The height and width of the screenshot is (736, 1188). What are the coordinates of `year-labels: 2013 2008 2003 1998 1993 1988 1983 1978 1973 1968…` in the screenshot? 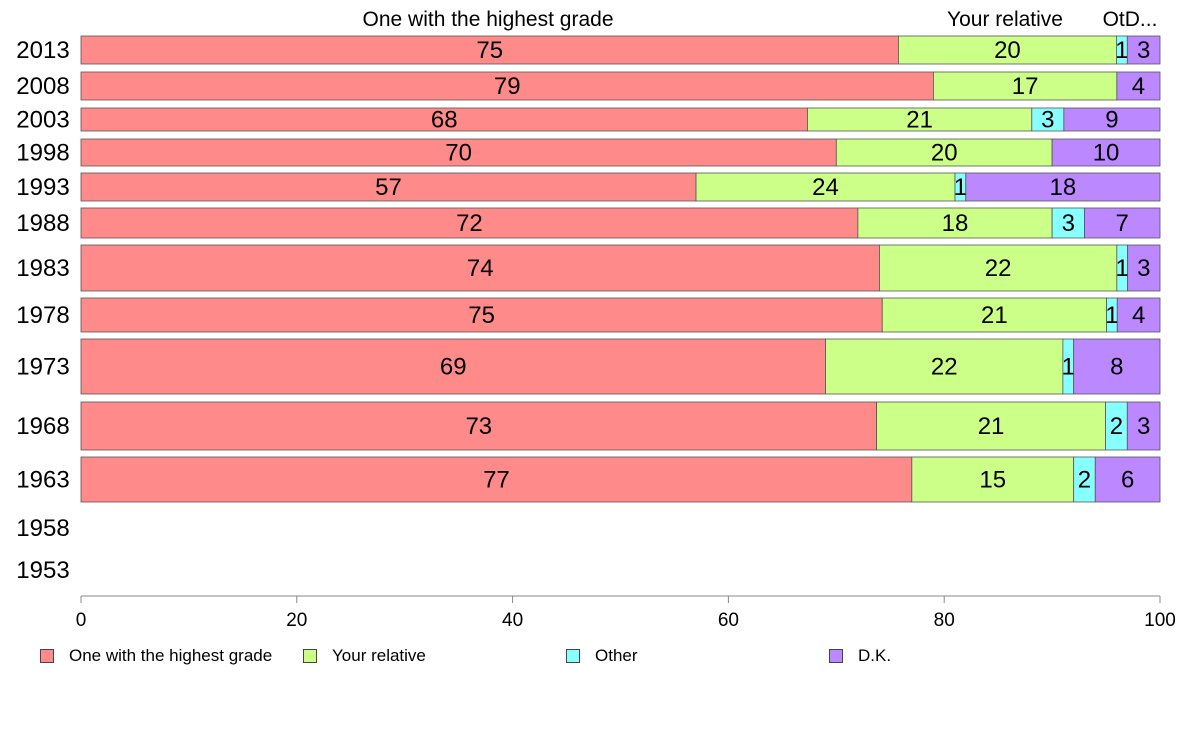 It's located at (42, 310).